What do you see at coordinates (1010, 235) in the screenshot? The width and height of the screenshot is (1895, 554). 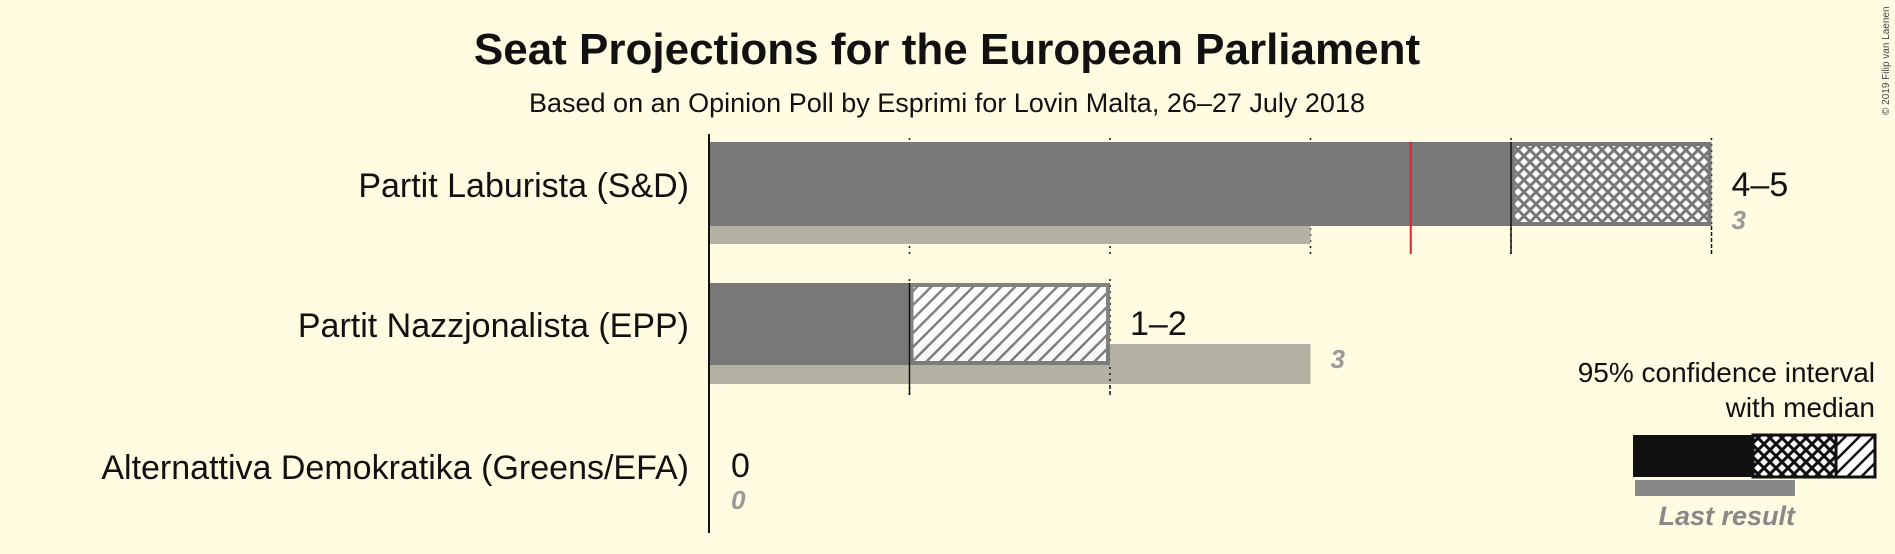 I see `last-result-bar` at bounding box center [1010, 235].